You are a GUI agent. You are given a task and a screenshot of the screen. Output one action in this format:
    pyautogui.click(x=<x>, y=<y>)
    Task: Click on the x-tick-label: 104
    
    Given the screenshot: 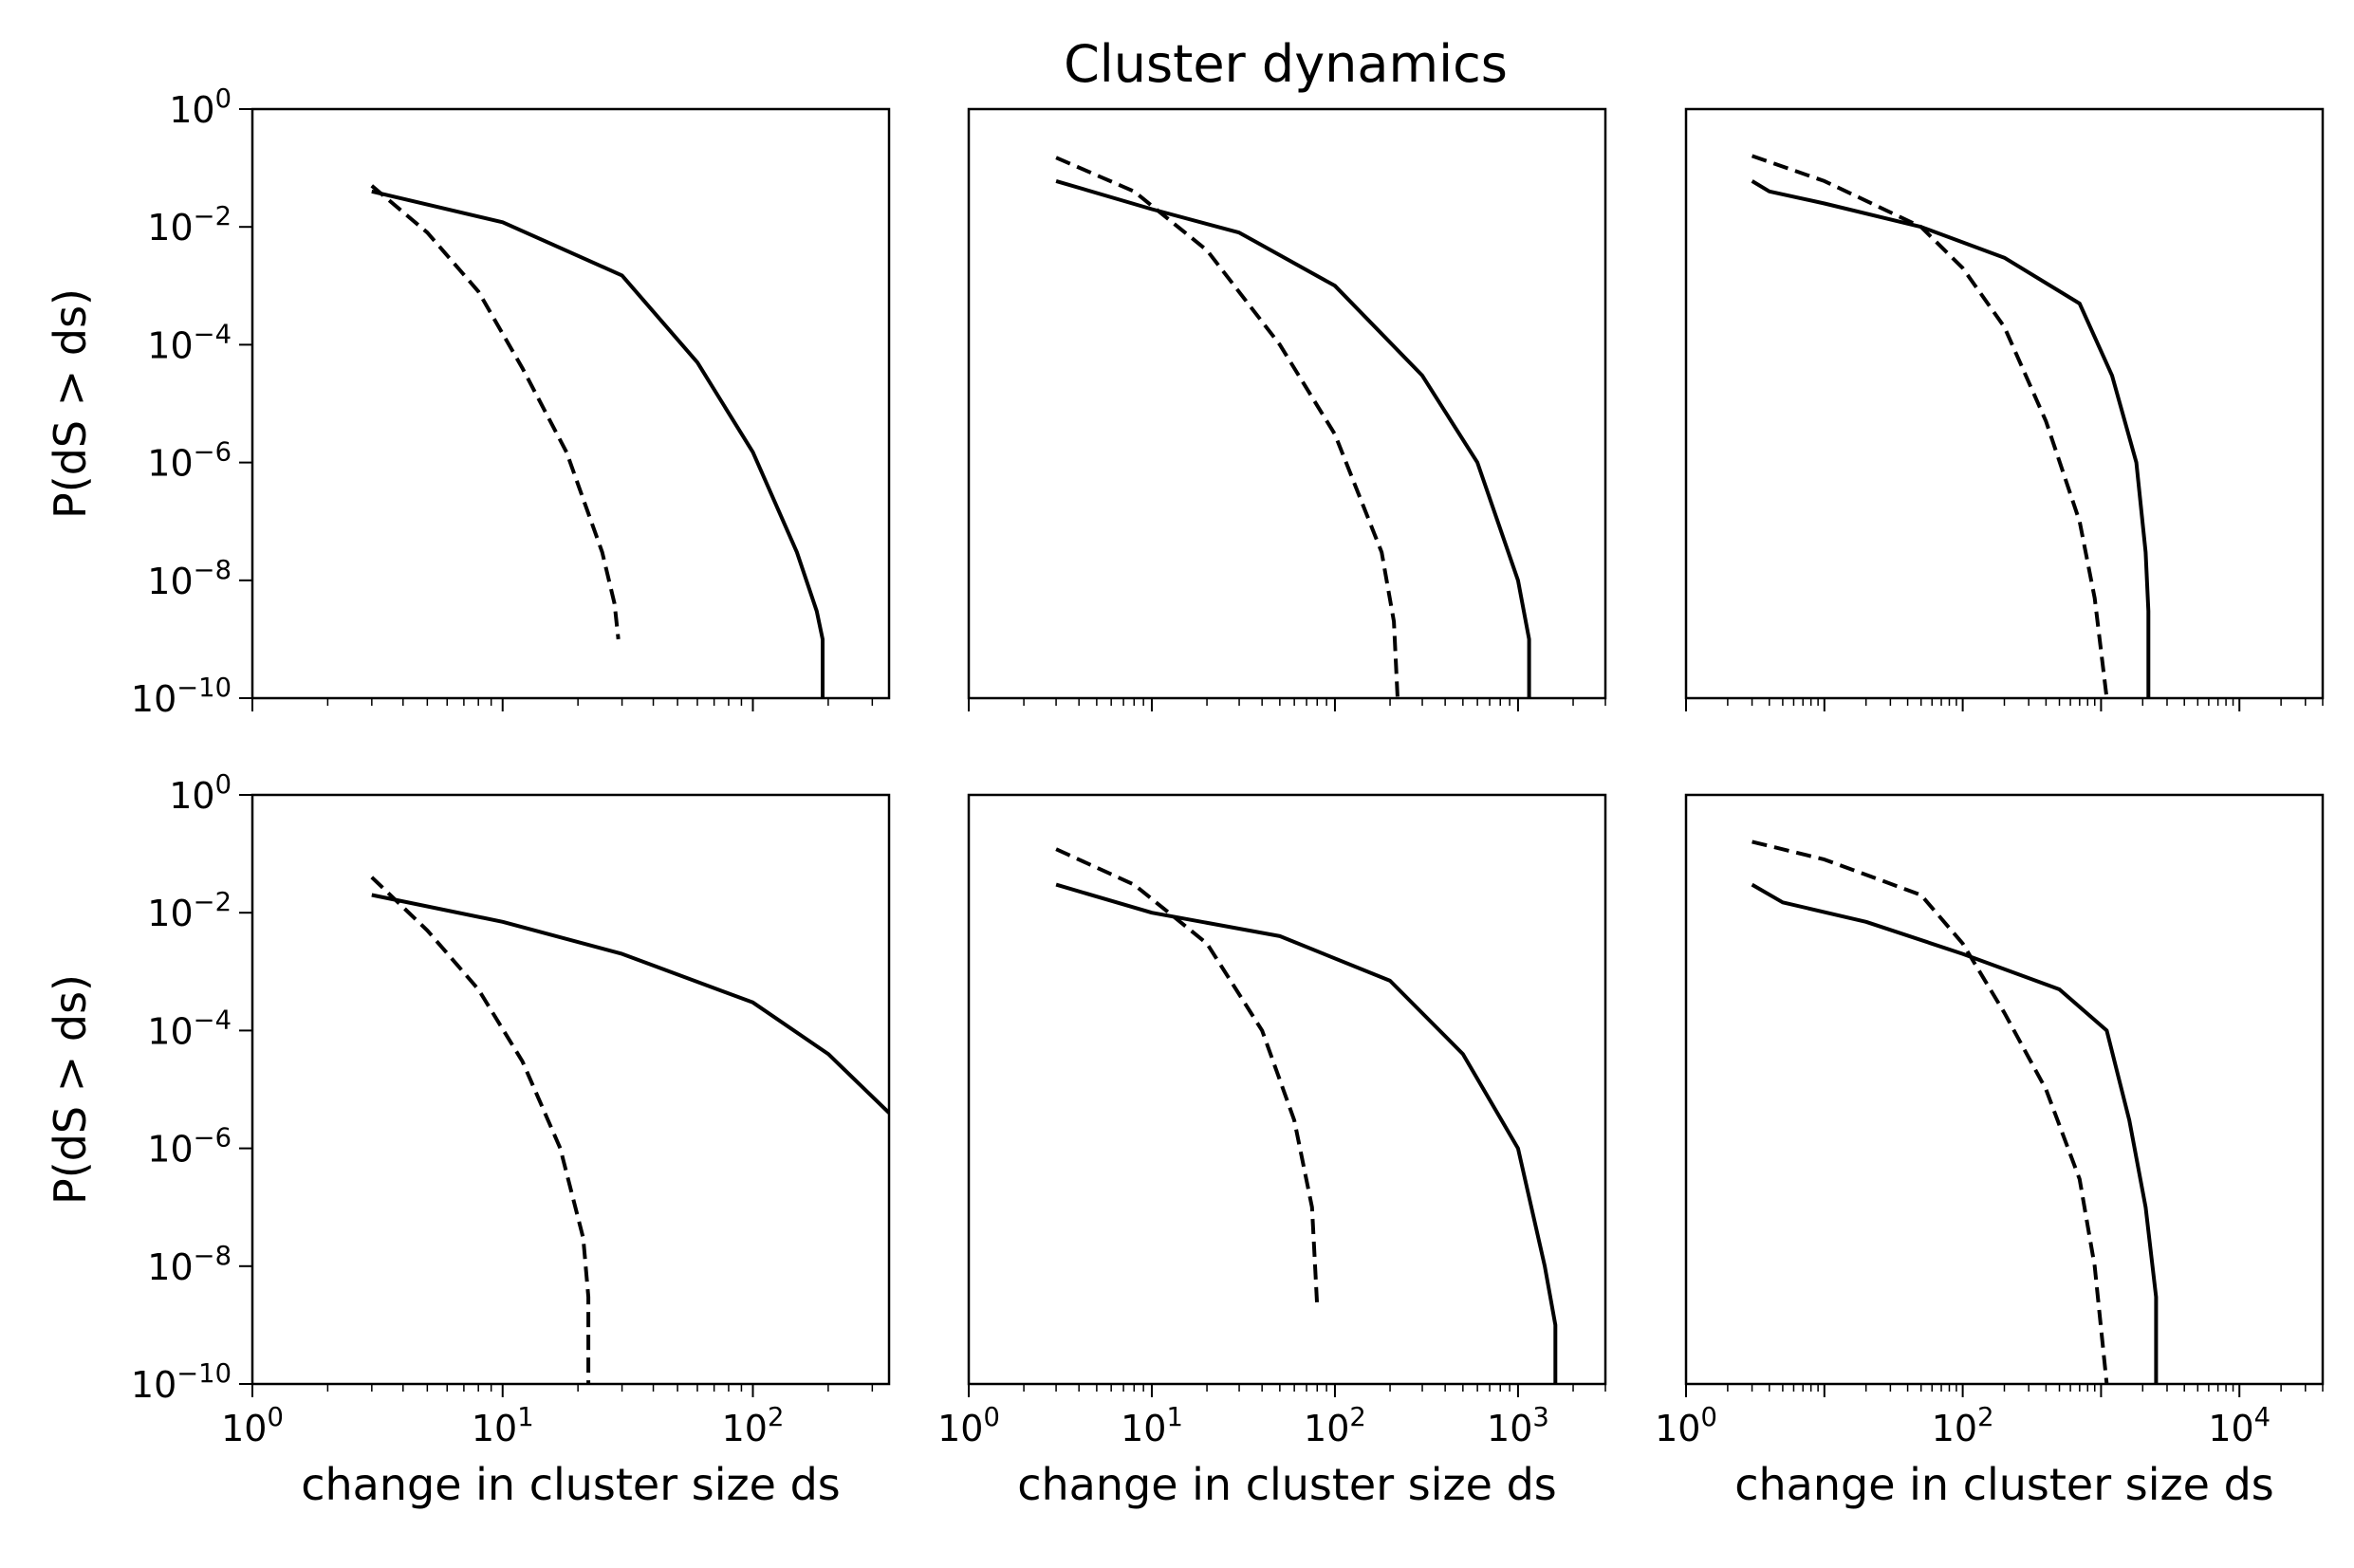 What is the action you would take?
    pyautogui.click(x=2239, y=1426)
    